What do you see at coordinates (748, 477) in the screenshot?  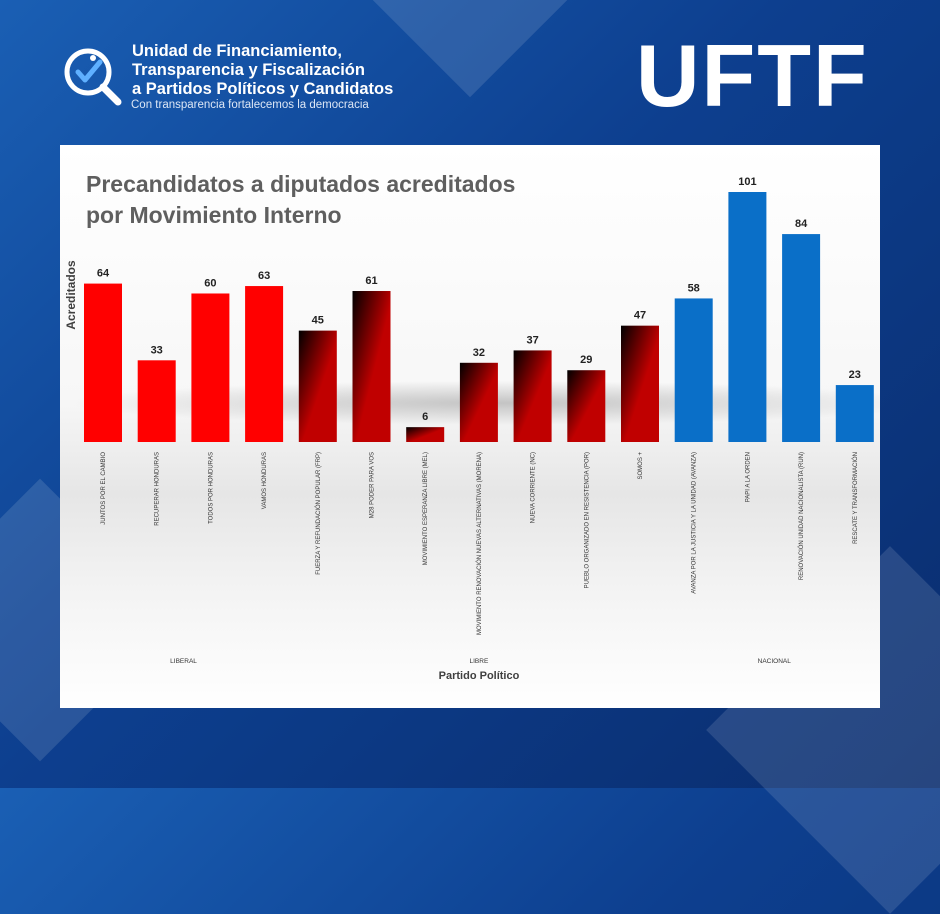 I see `x-tick-label: PAPI A LA ORDEN` at bounding box center [748, 477].